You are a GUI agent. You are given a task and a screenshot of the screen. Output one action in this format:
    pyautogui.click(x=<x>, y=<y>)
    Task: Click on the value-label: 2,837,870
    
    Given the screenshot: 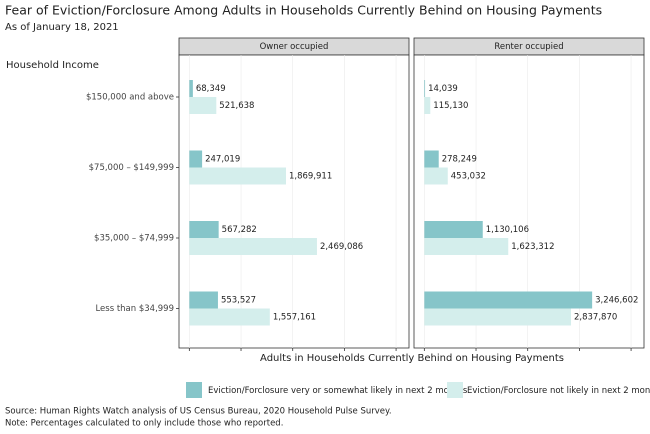 What is the action you would take?
    pyautogui.click(x=595, y=318)
    